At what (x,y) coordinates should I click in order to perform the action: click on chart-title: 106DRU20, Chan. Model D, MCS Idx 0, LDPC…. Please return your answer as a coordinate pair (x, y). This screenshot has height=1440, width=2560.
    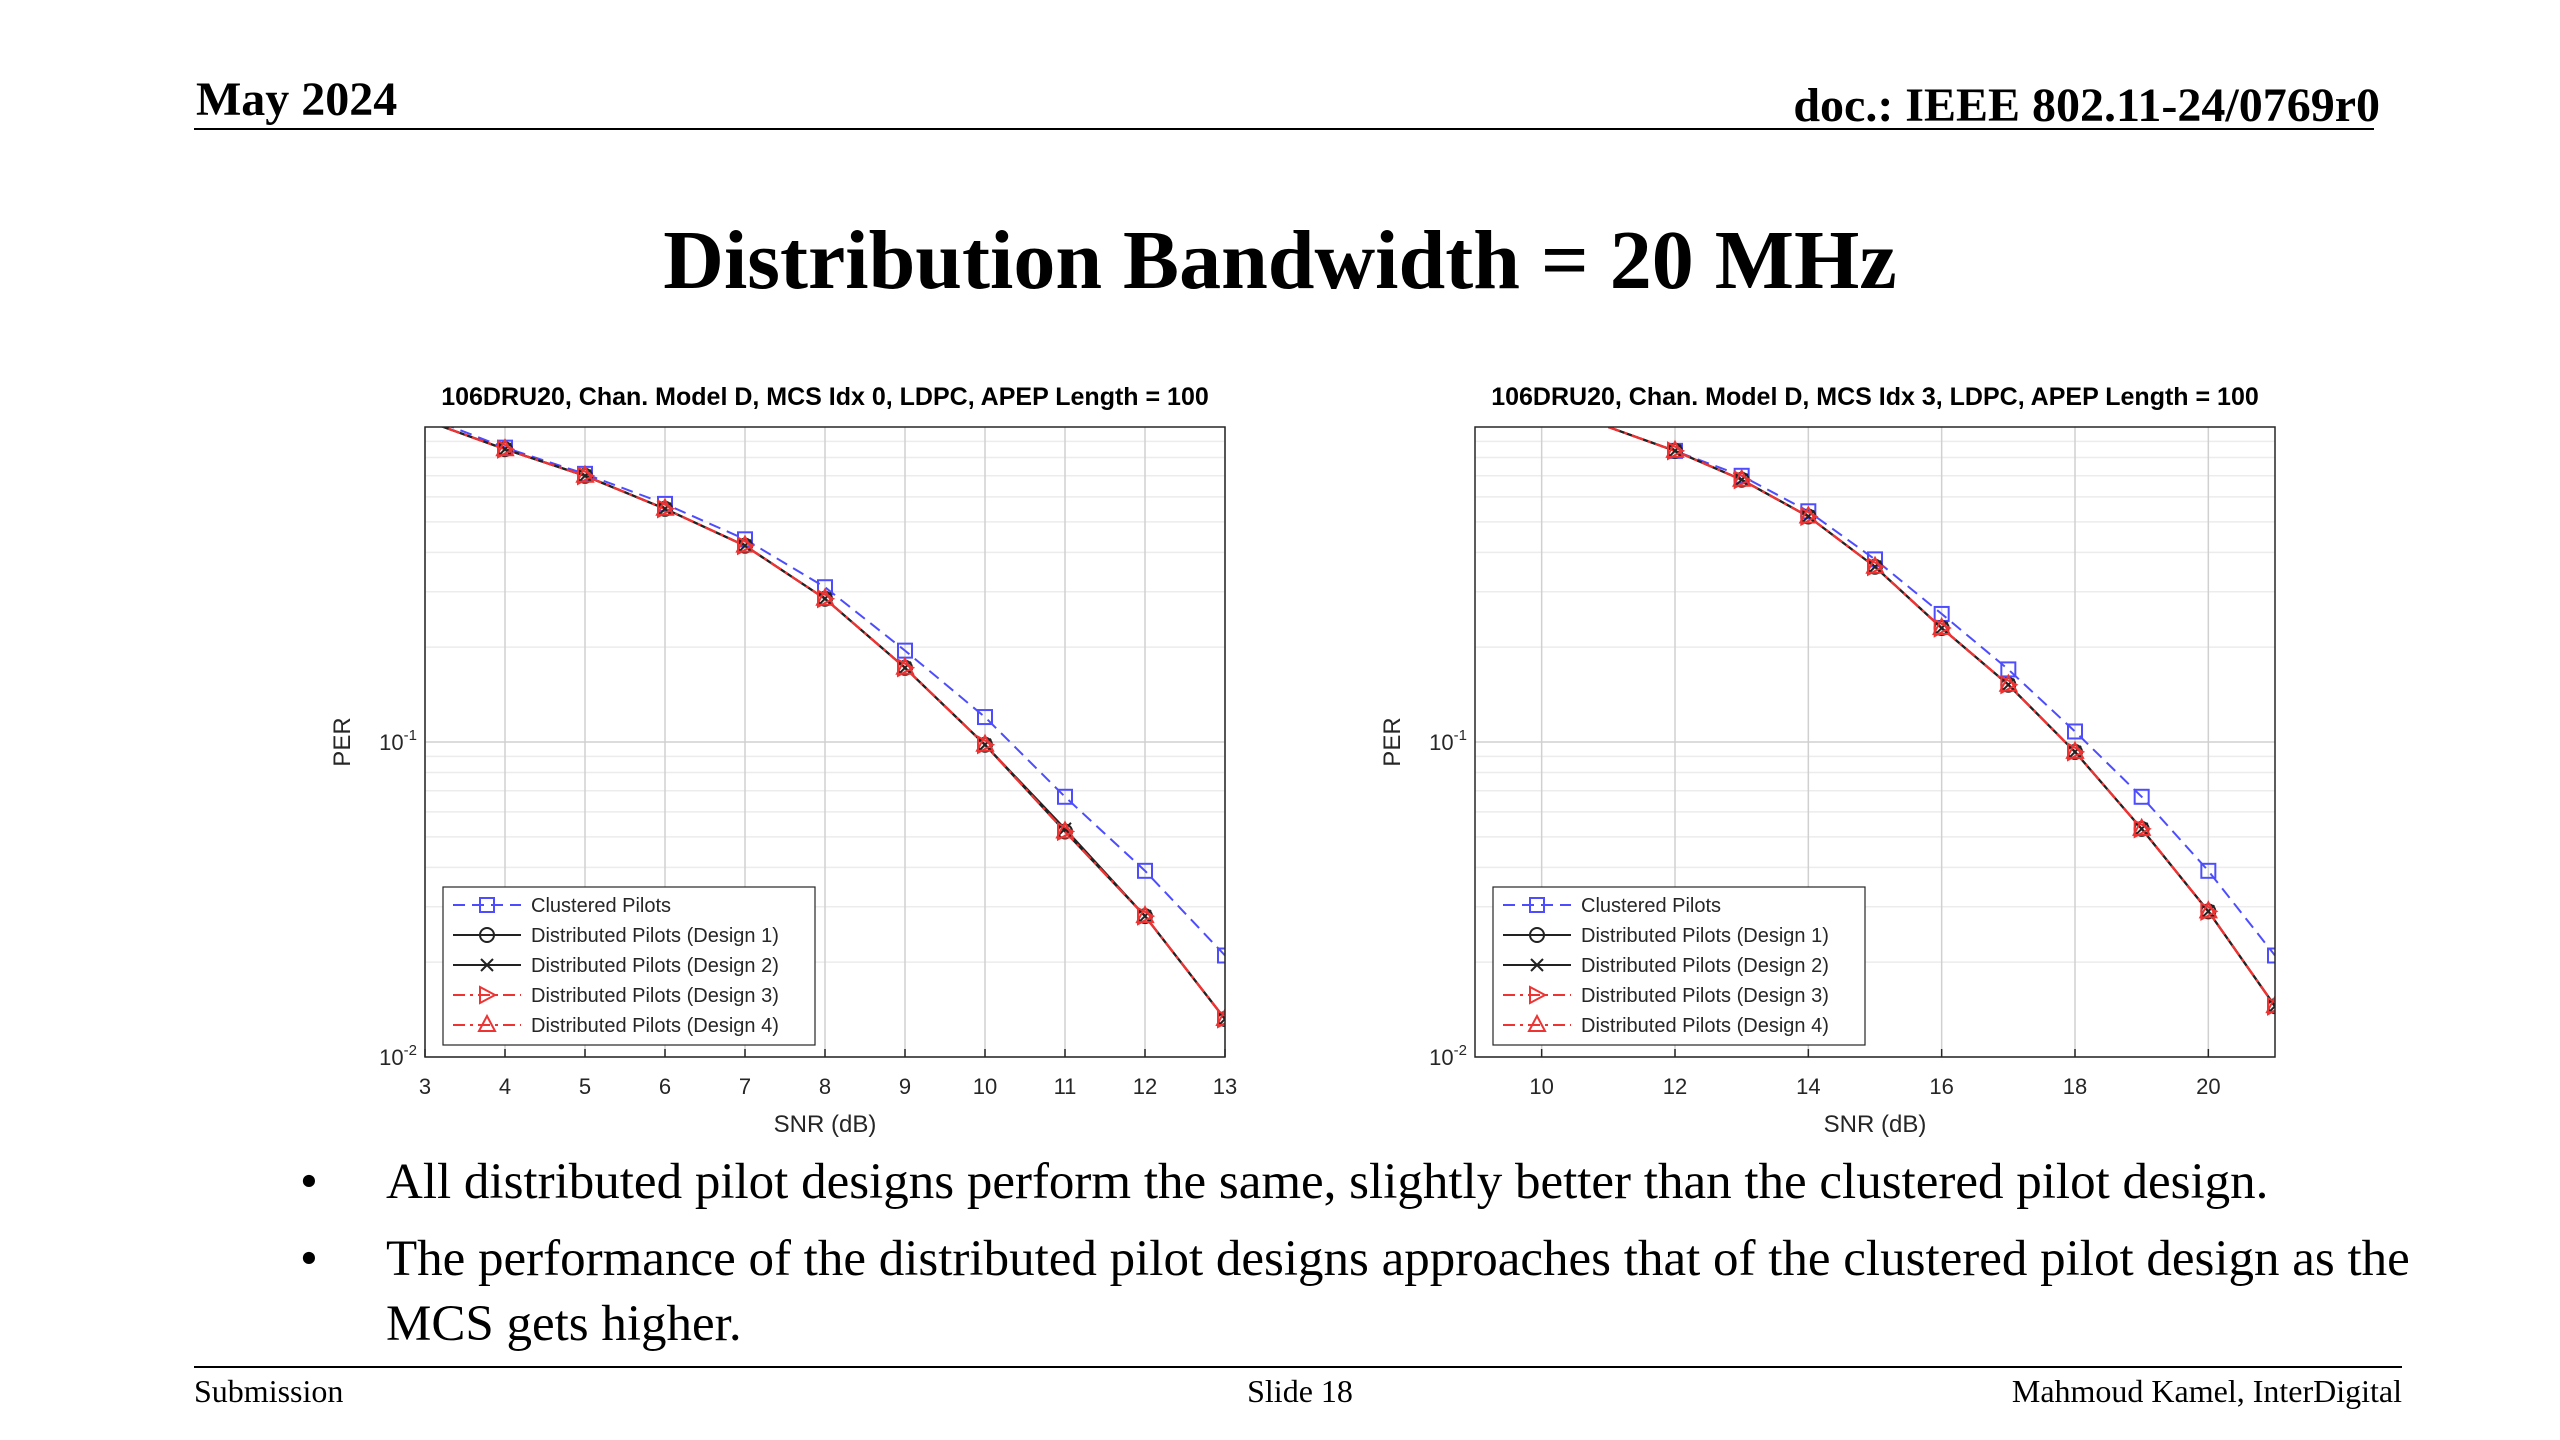
    Looking at the image, I should click on (825, 397).